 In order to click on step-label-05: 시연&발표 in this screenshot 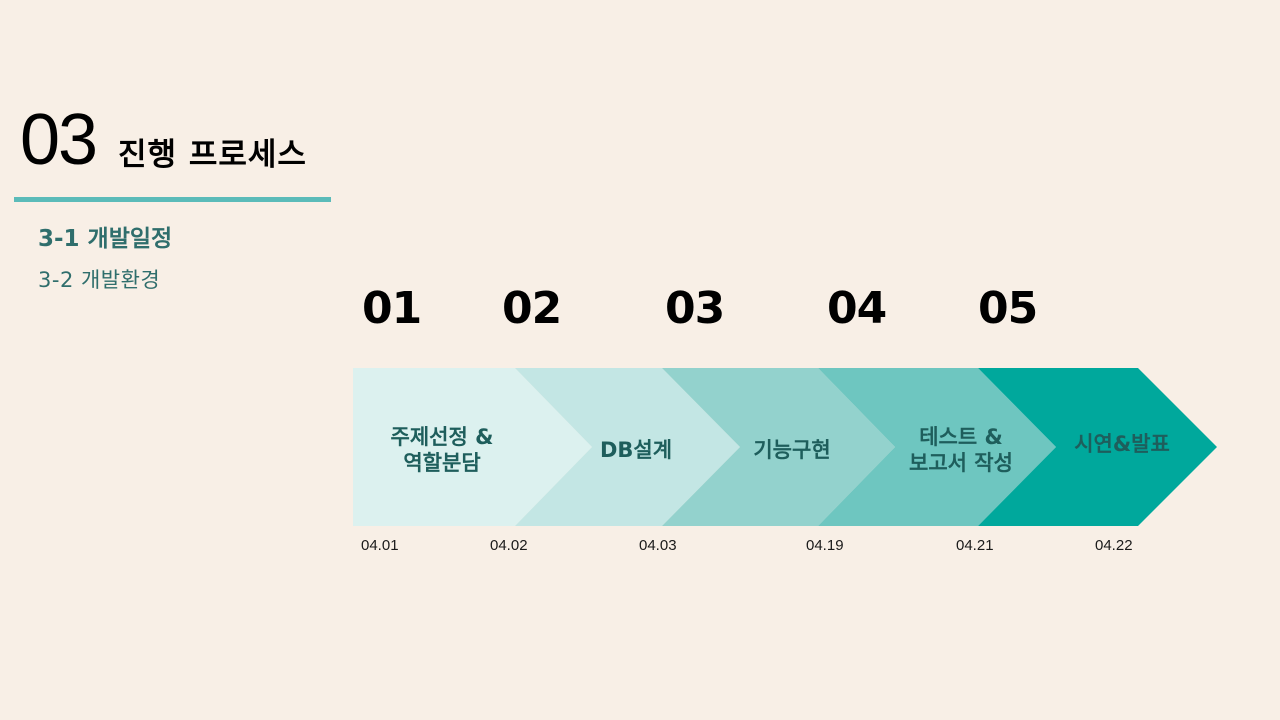, I will do `click(1122, 444)`.